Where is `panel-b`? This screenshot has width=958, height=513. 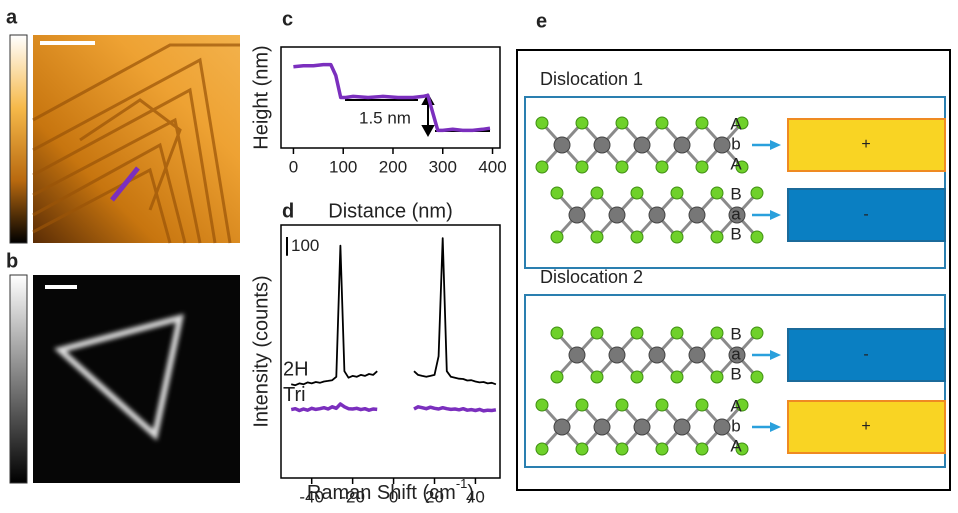
panel-b is located at coordinates (124, 379).